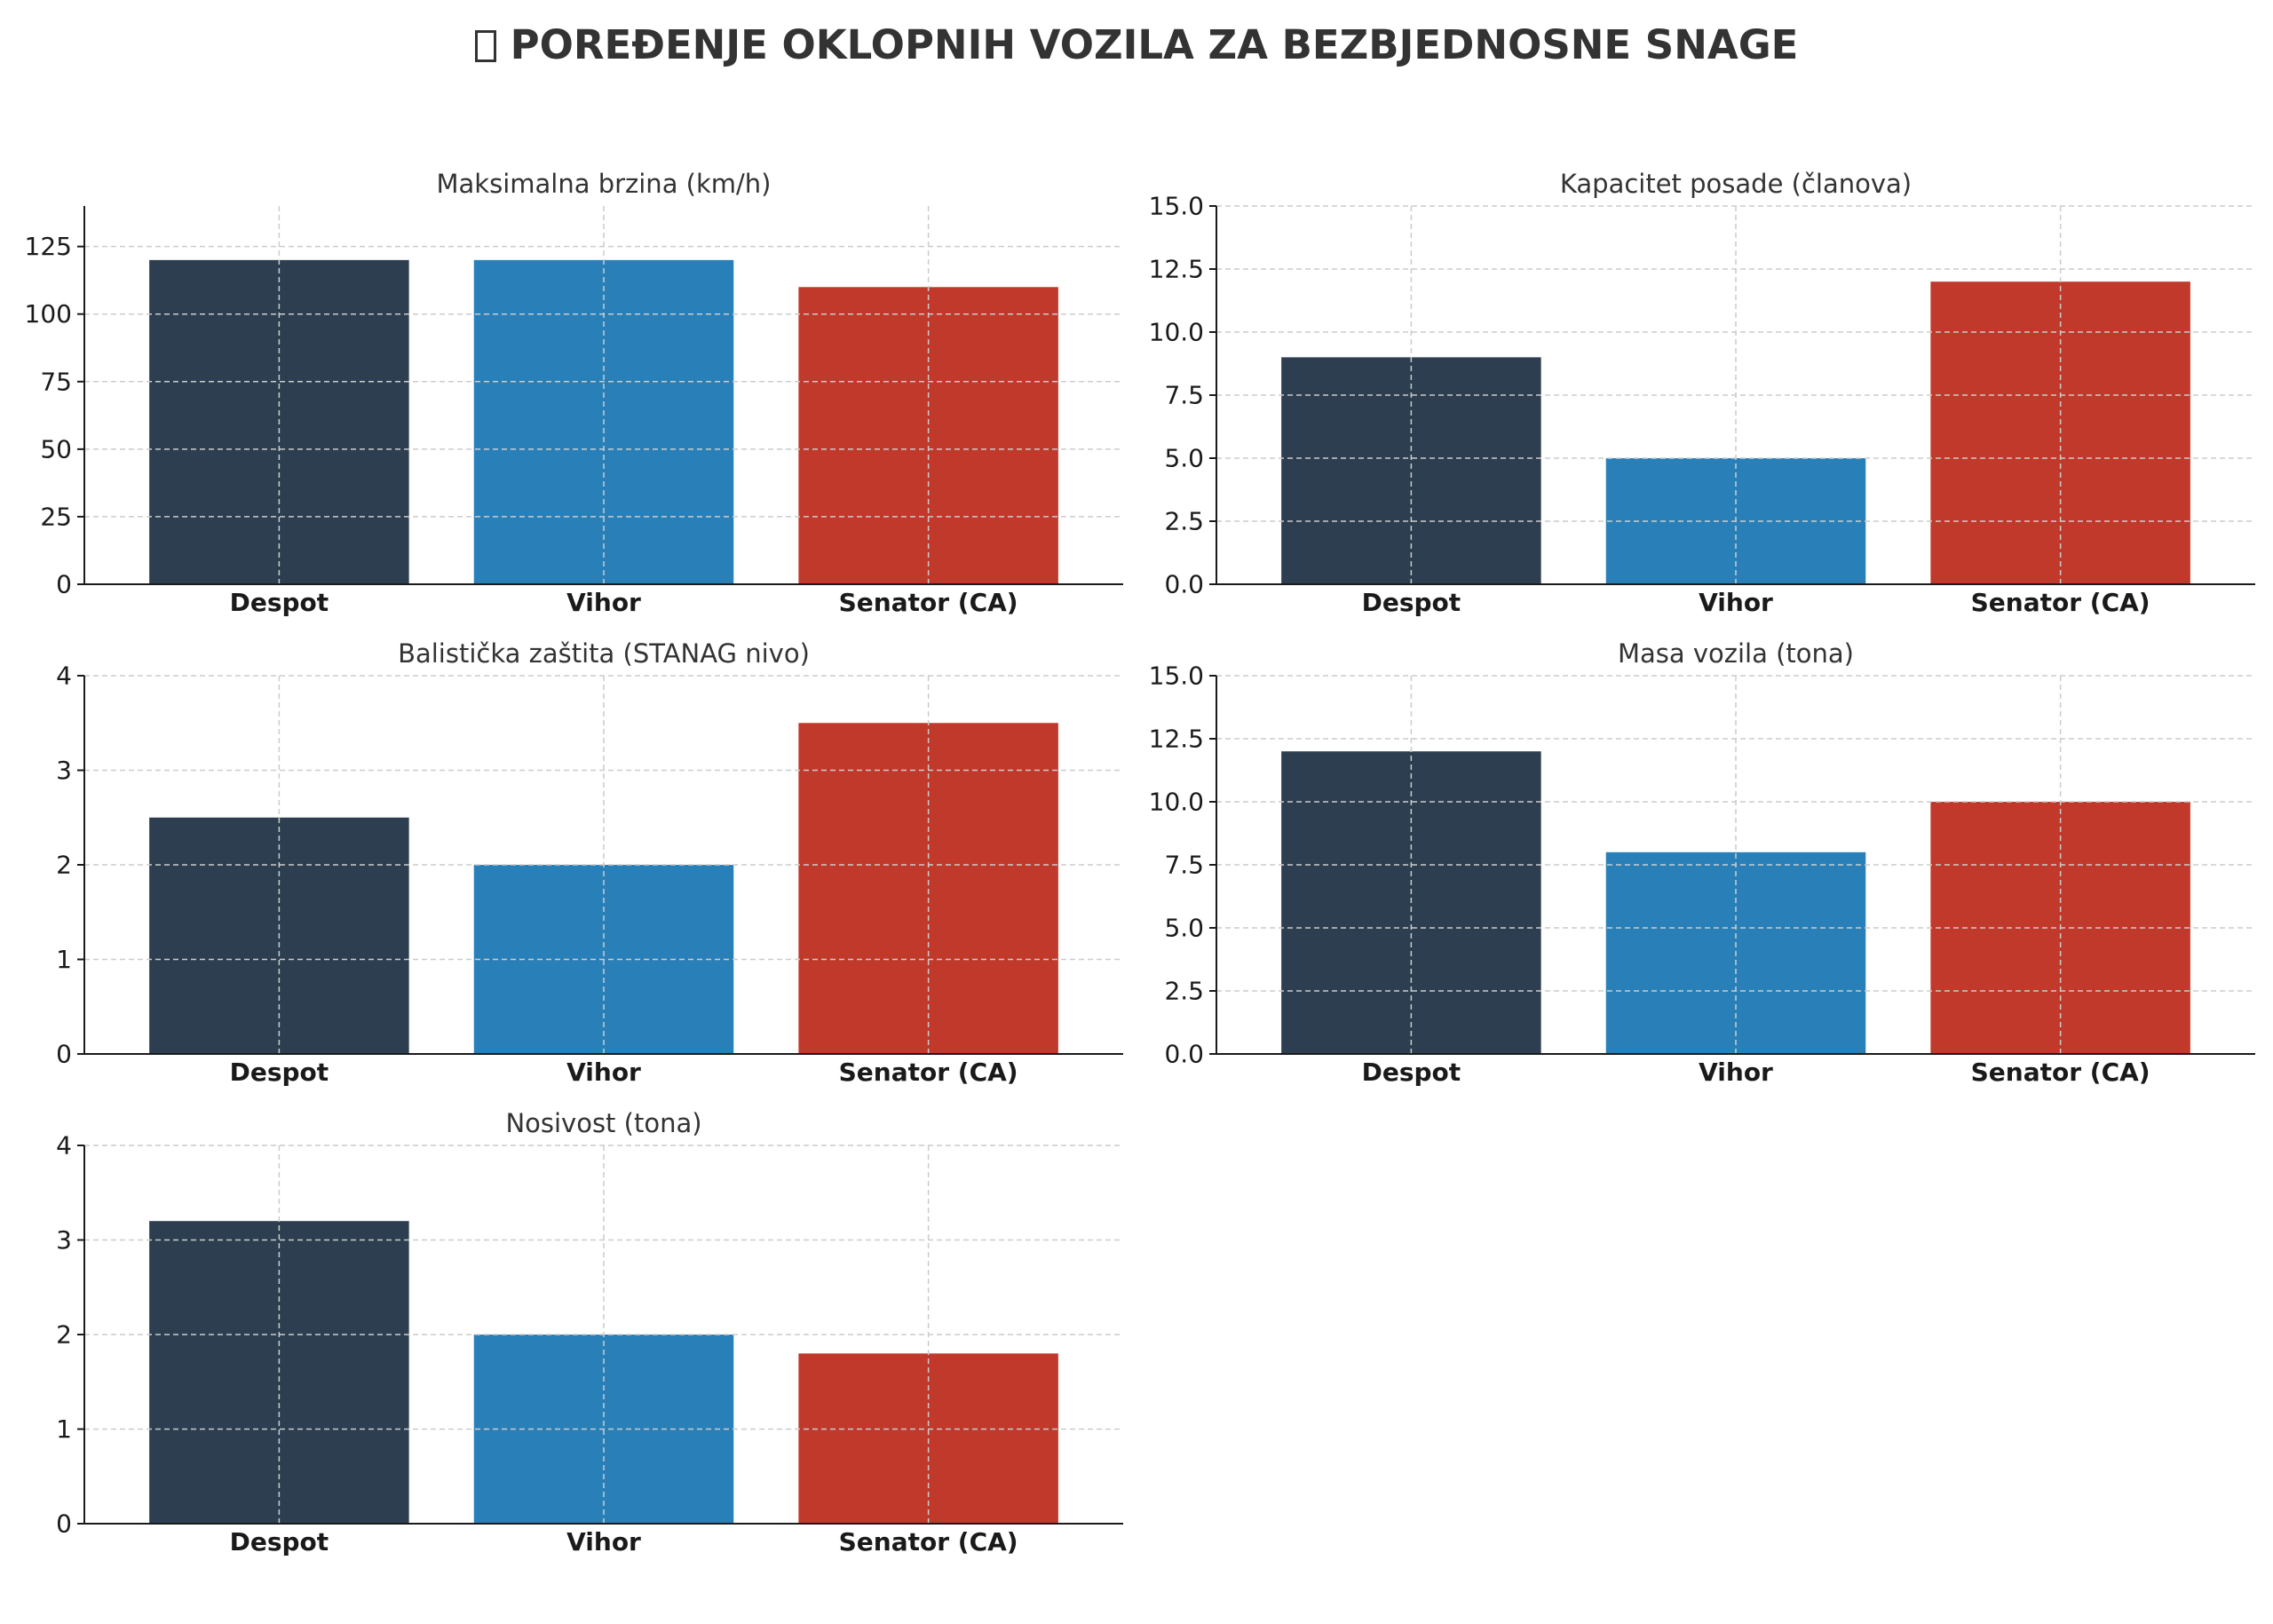  What do you see at coordinates (485, 46) in the screenshot?
I see `missing-glyph-box-icon` at bounding box center [485, 46].